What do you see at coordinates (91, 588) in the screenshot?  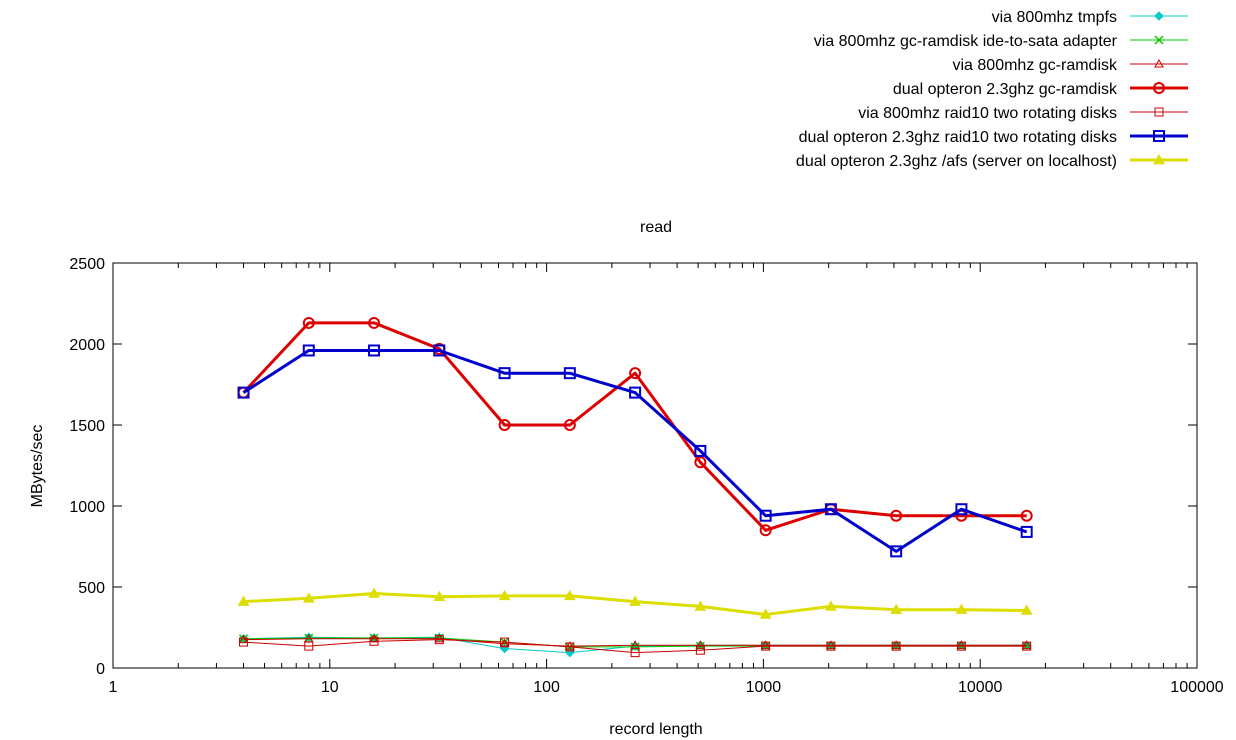 I see `y-tick-label: 500` at bounding box center [91, 588].